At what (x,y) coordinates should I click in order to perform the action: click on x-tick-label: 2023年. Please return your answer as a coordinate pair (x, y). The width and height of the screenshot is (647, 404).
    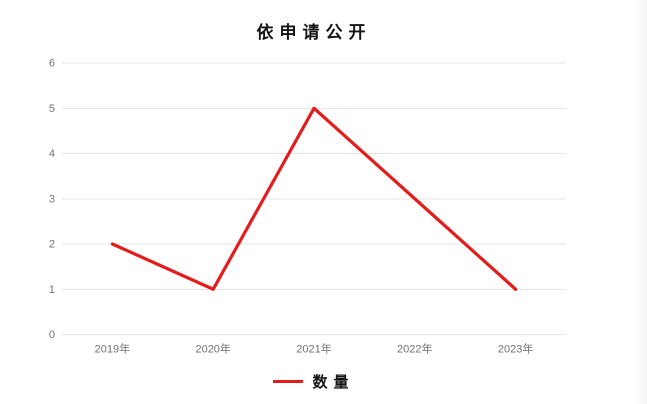
    Looking at the image, I should click on (515, 349).